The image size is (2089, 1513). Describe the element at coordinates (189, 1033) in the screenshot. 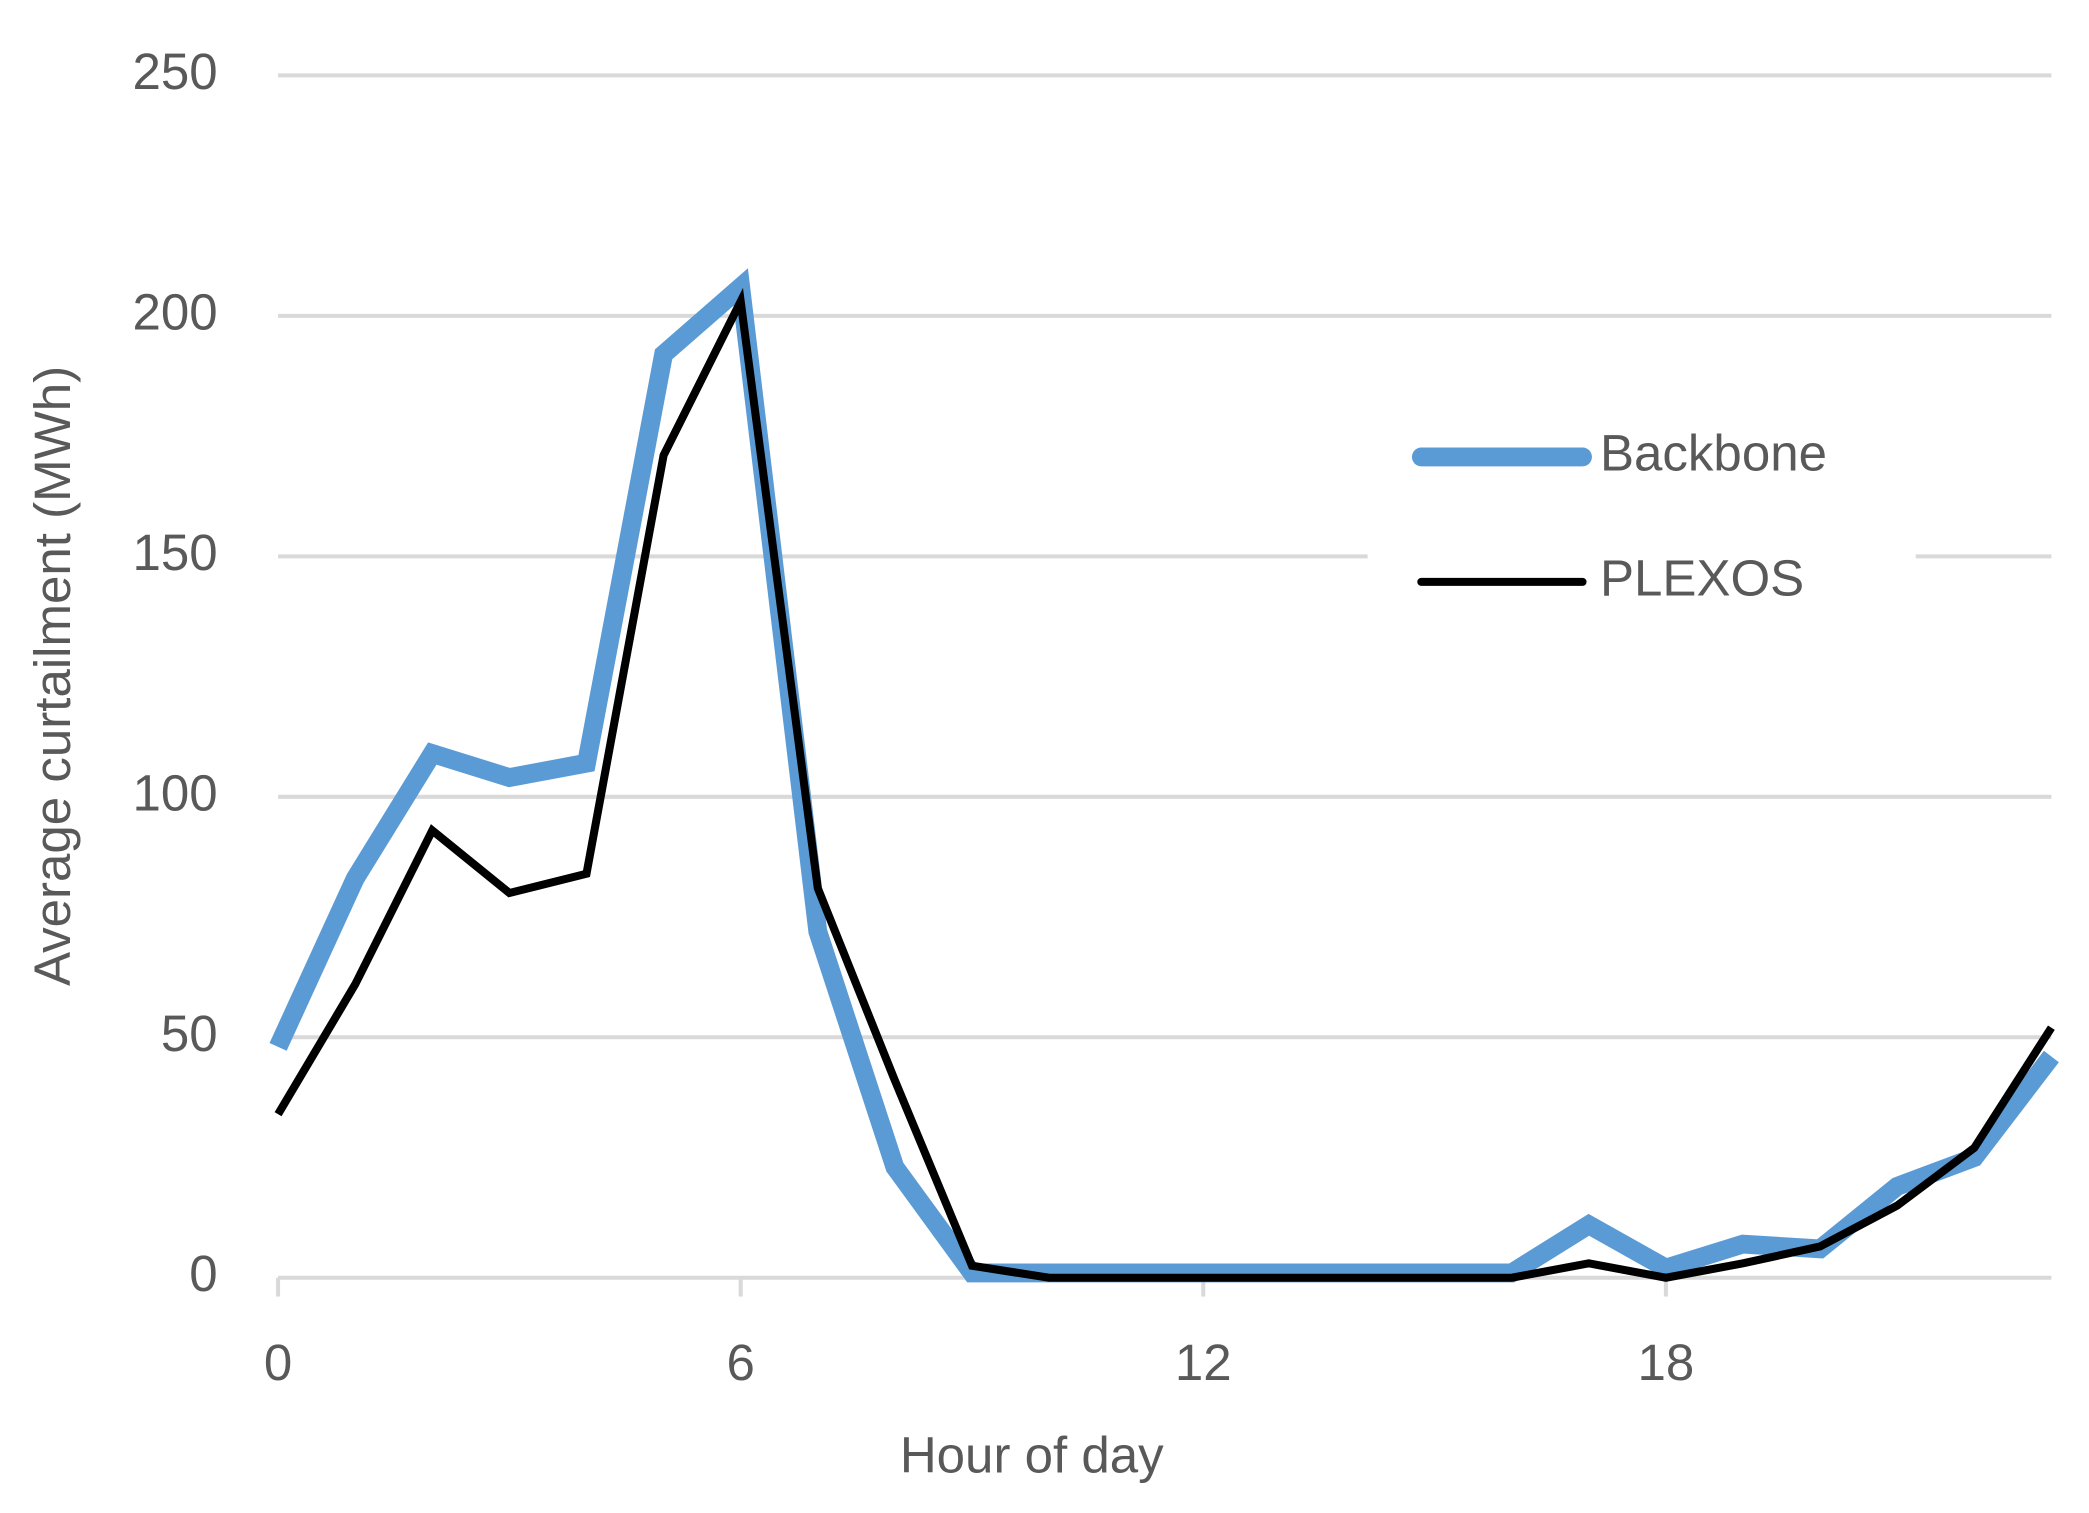

I see `y-tick-label: 50` at that location.